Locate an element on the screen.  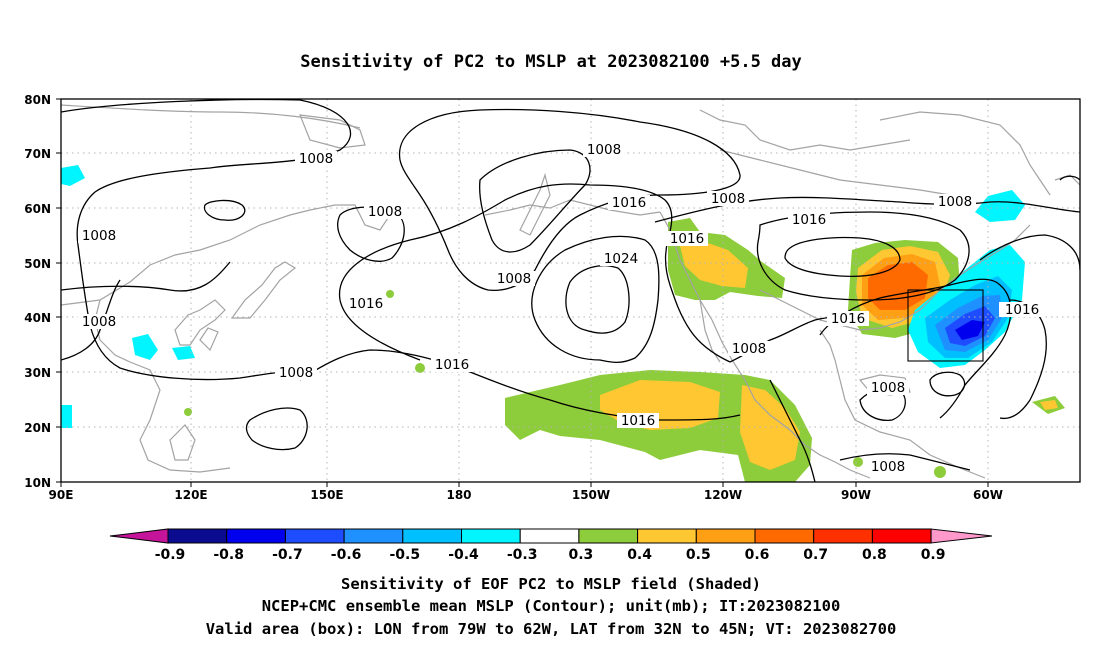
colorbar-label: -0.7 is located at coordinates (287, 555).